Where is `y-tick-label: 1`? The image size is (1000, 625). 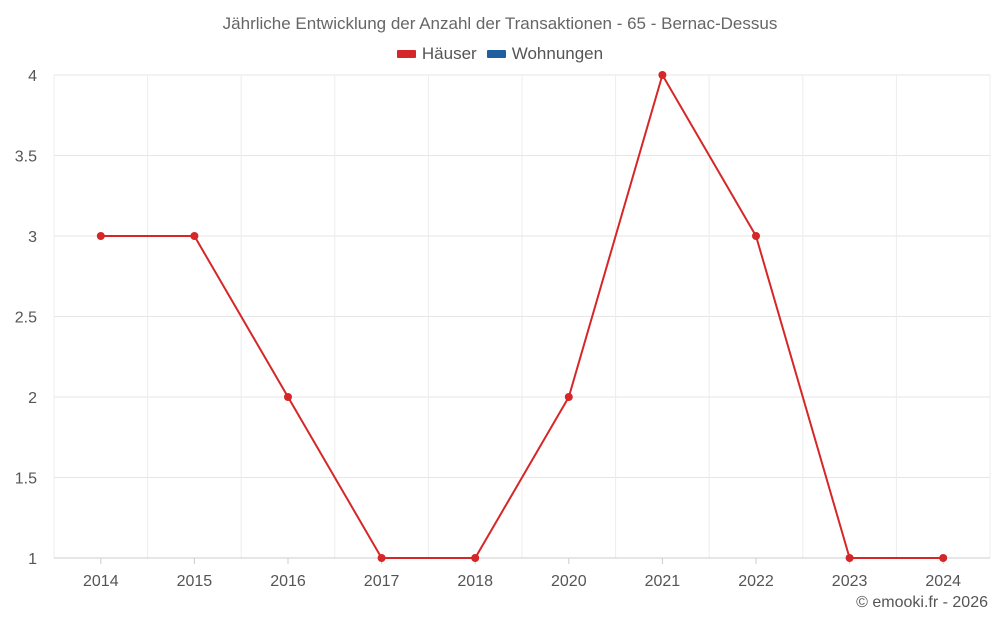 y-tick-label: 1 is located at coordinates (32, 559).